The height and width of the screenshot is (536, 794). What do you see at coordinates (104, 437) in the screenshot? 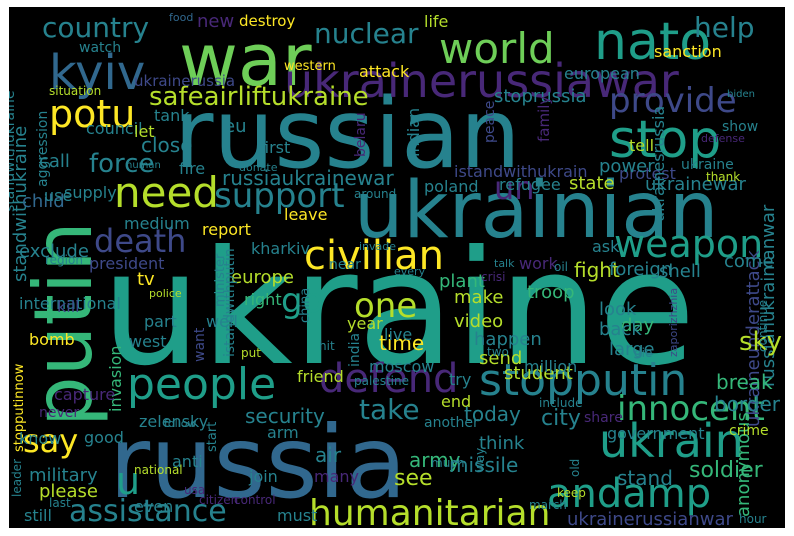
I see `word-good: good` at bounding box center [104, 437].